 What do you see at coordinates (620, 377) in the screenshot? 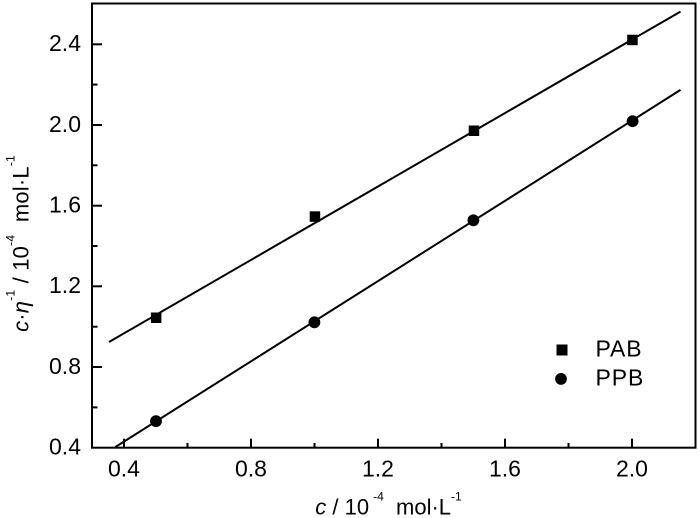
I see `svg-text: PPB` at bounding box center [620, 377].